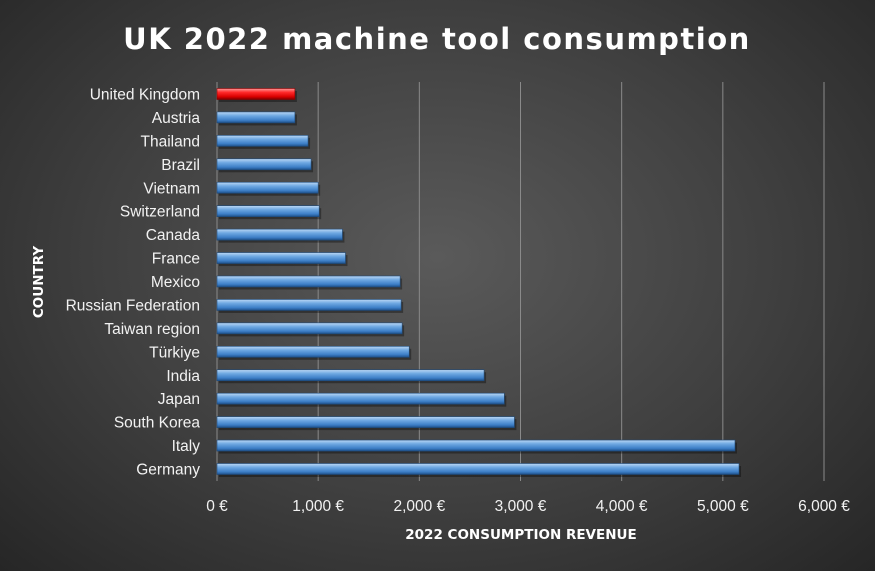  Describe the element at coordinates (171, 188) in the screenshot. I see `category-label: Vietnam` at that location.